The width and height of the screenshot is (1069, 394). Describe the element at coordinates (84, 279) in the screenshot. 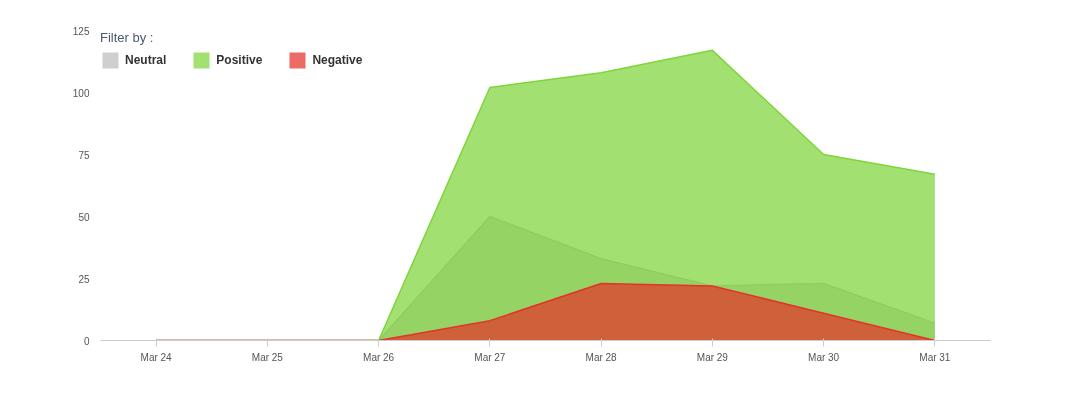

I see `y-tick-label: 25` at that location.